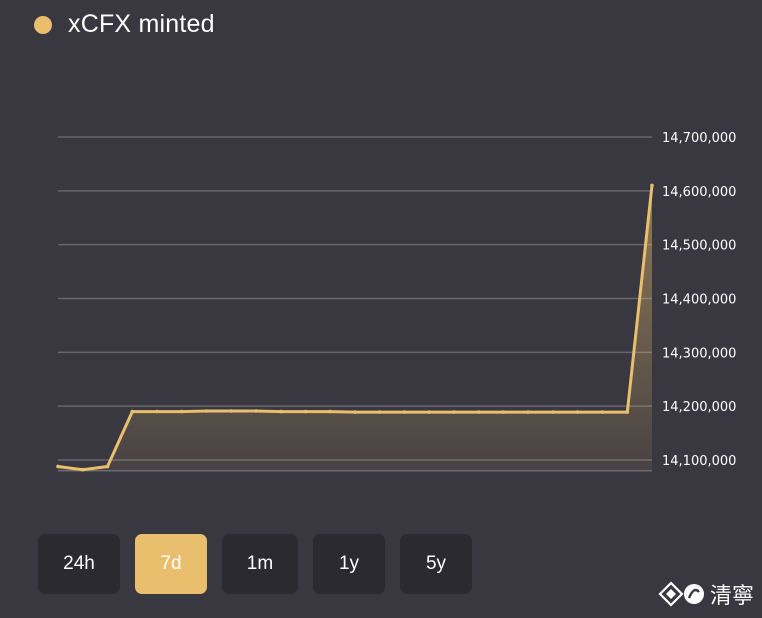  Describe the element at coordinates (699, 353) in the screenshot. I see `y-tick-label: 14,300,000` at that location.